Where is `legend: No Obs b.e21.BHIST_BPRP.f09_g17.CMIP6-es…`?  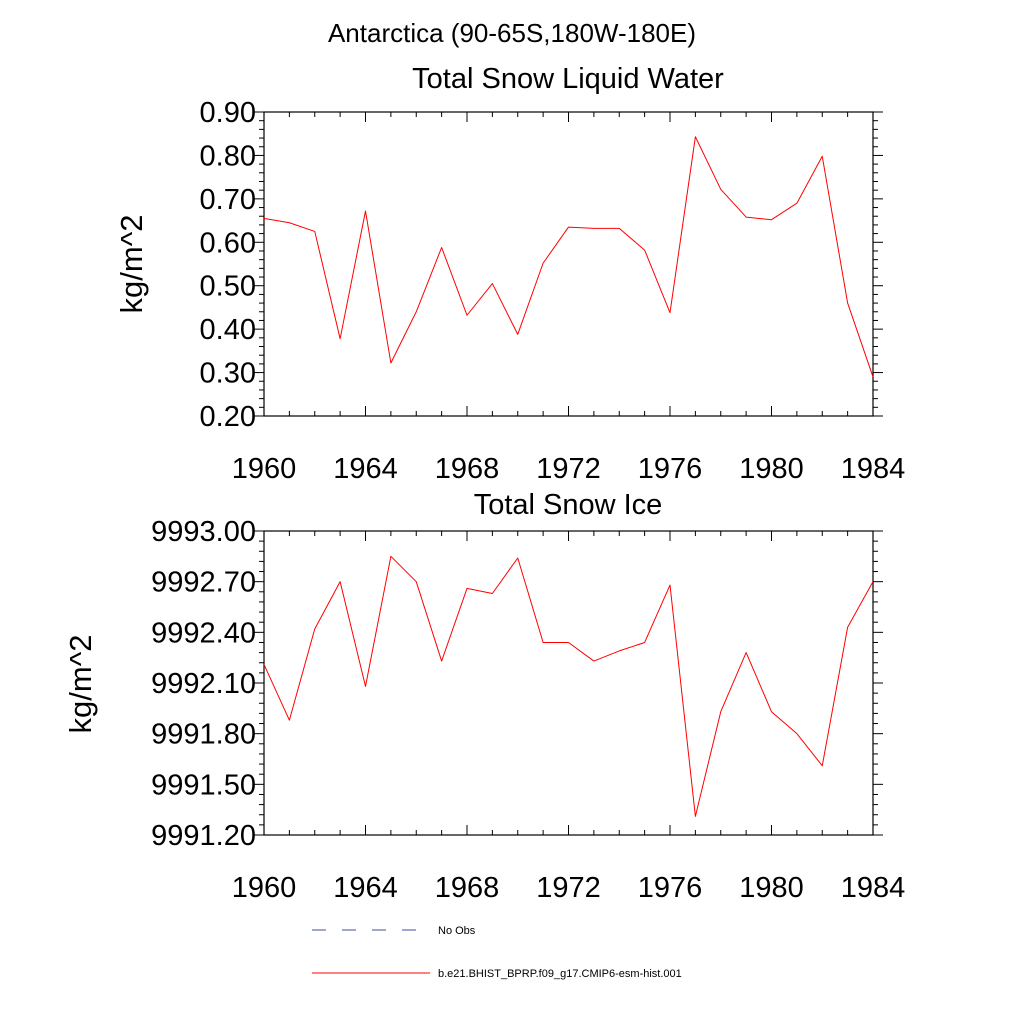 legend: No Obs b.e21.BHIST_BPRP.f09_g17.CMIP6-es… is located at coordinates (497, 952).